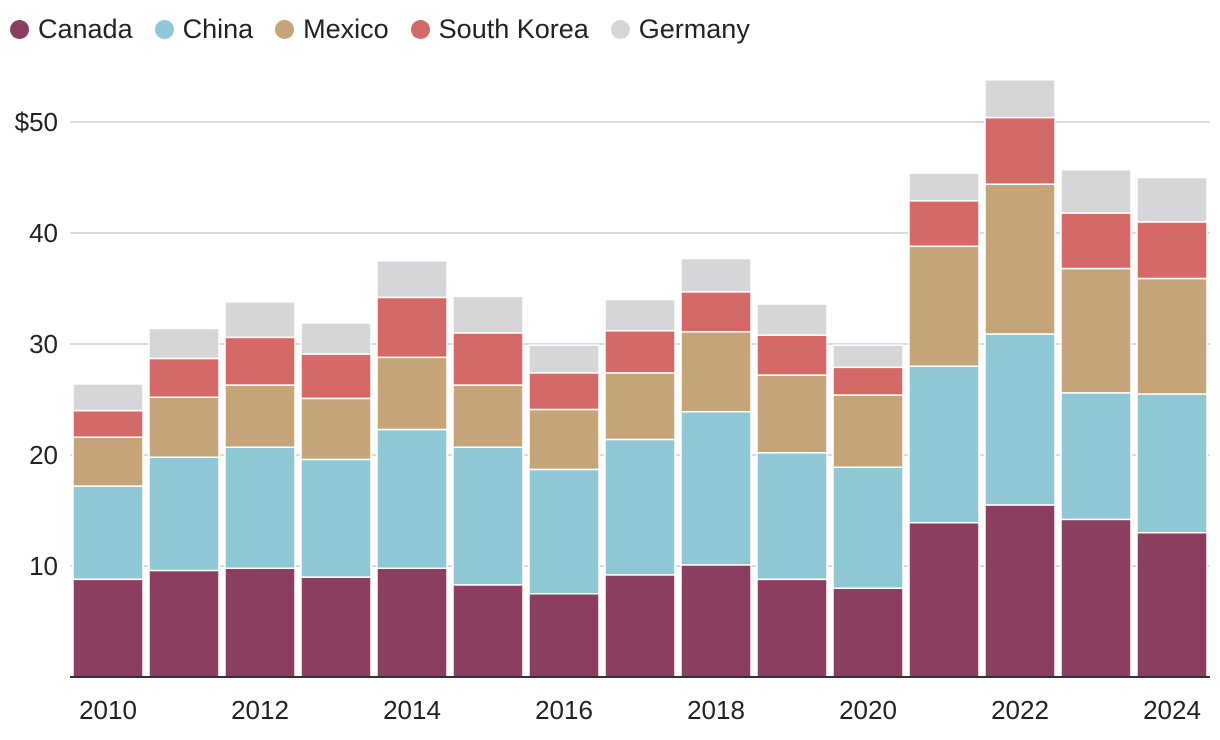 This screenshot has width=1220, height=740. Describe the element at coordinates (336, 429) in the screenshot. I see `bar-mexico-2013` at that location.